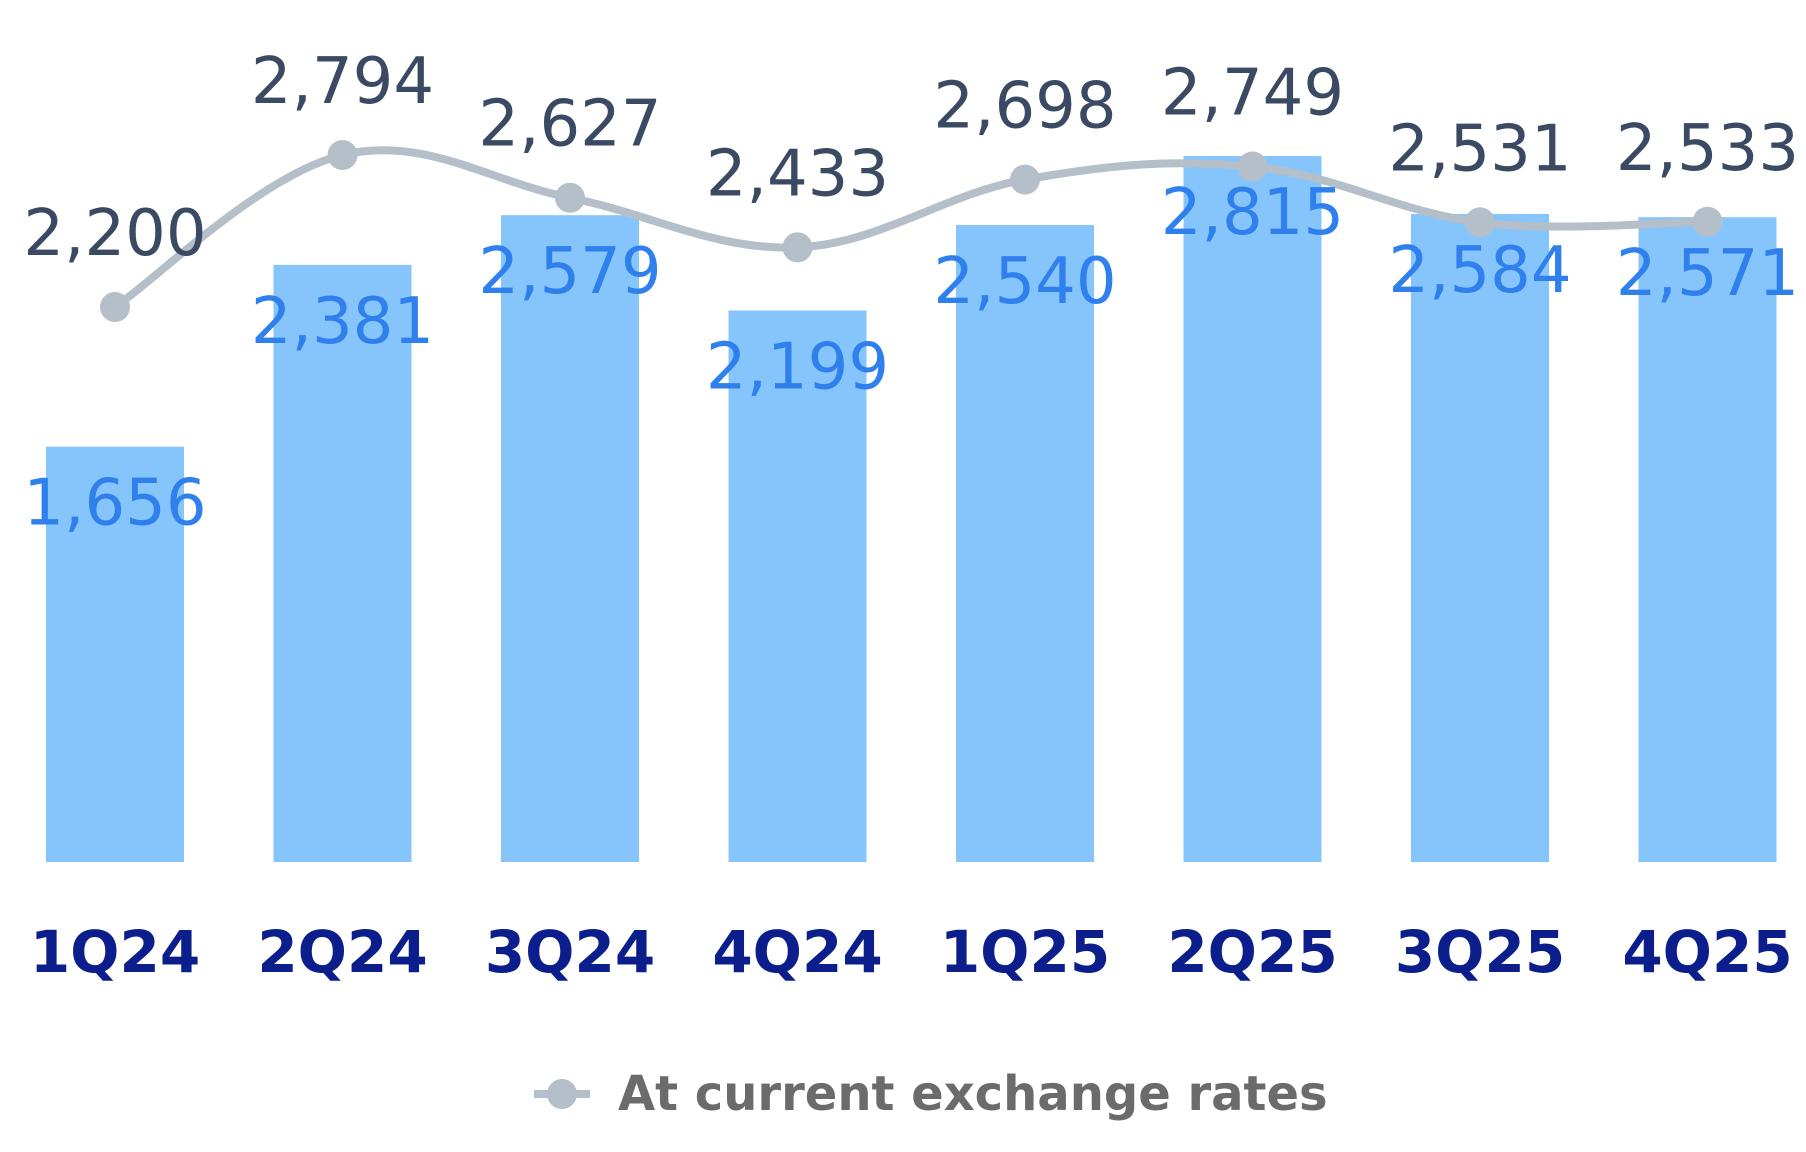  Describe the element at coordinates (115, 654) in the screenshot. I see `bar-1Q24` at that location.